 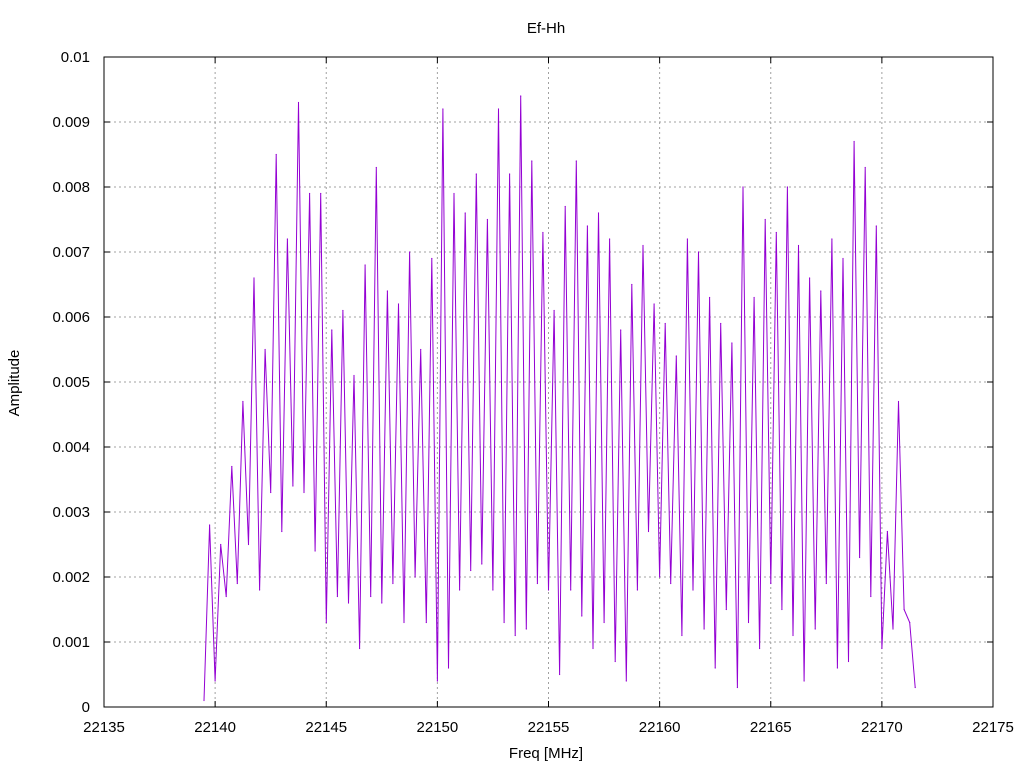 I want to click on y-tick-label: 0.009, so click(x=71, y=122).